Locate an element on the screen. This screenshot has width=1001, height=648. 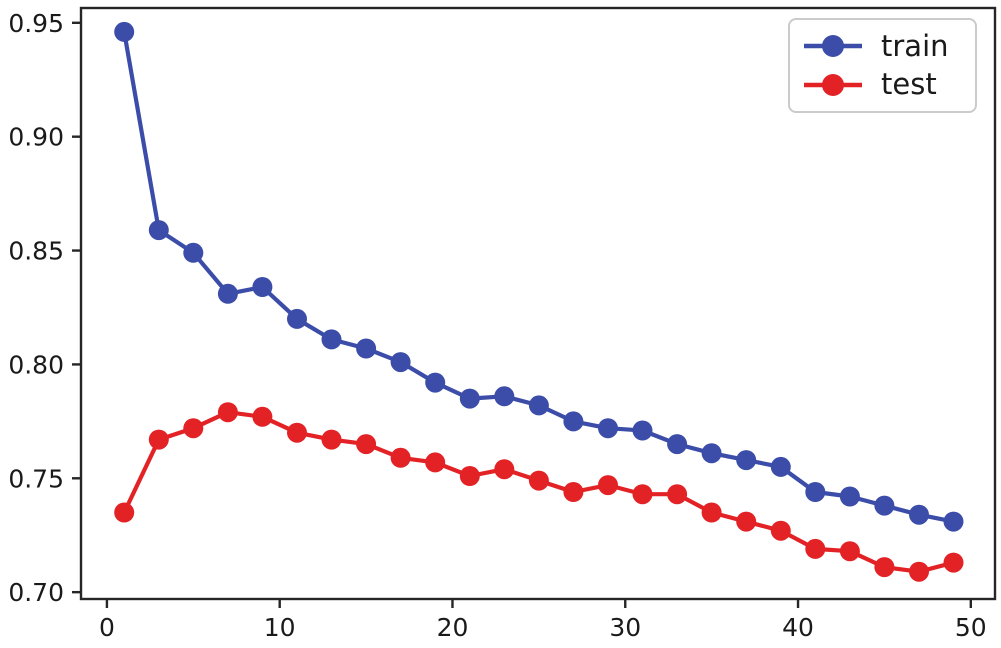
legend-label-train: train is located at coordinates (915, 45).